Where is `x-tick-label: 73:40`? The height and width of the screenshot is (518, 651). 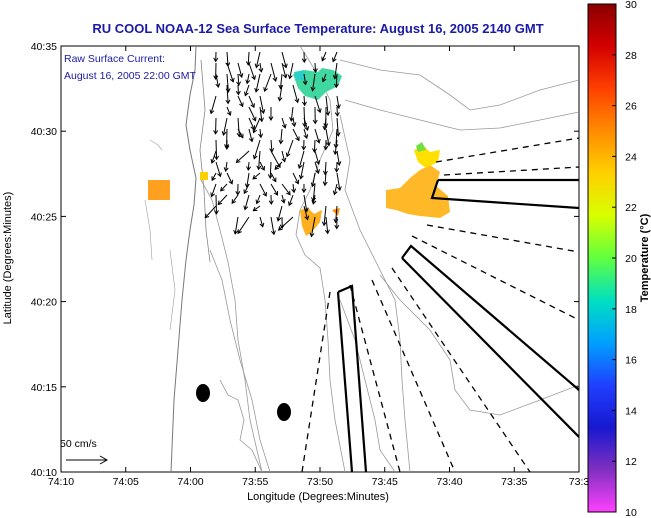
x-tick-label: 73:40 is located at coordinates (449, 482).